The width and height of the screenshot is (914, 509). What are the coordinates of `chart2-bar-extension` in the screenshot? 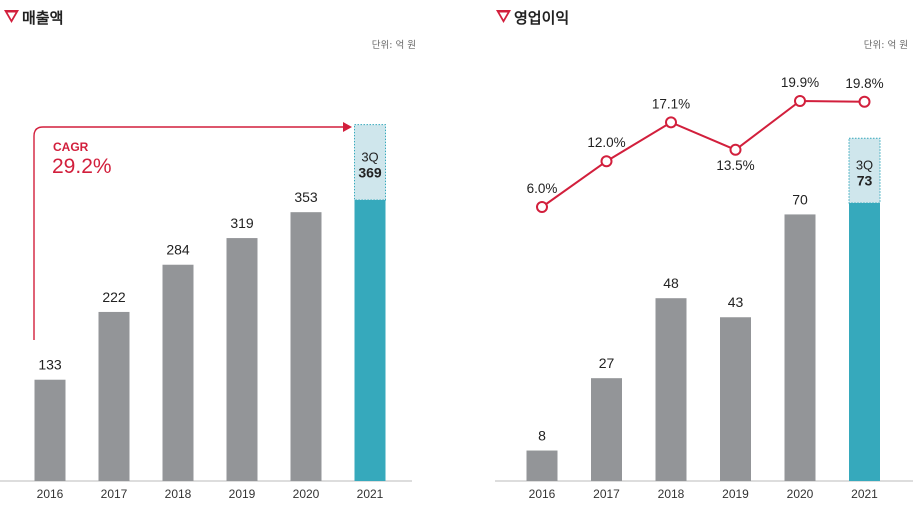 It's located at (864, 170).